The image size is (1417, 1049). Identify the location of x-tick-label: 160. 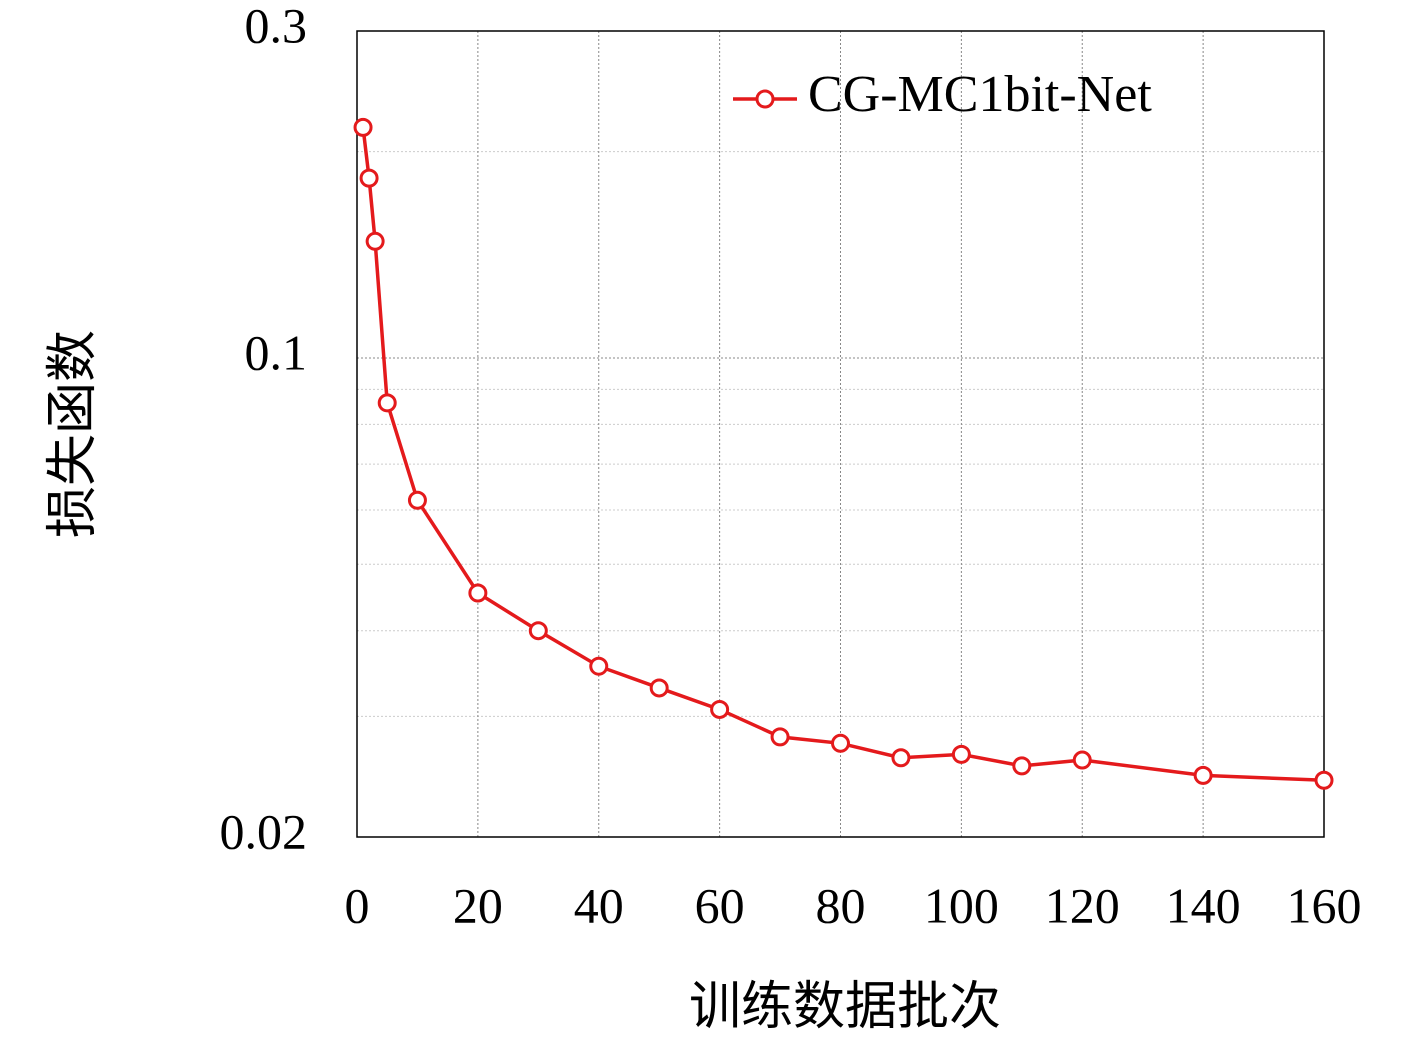
(1324, 905).